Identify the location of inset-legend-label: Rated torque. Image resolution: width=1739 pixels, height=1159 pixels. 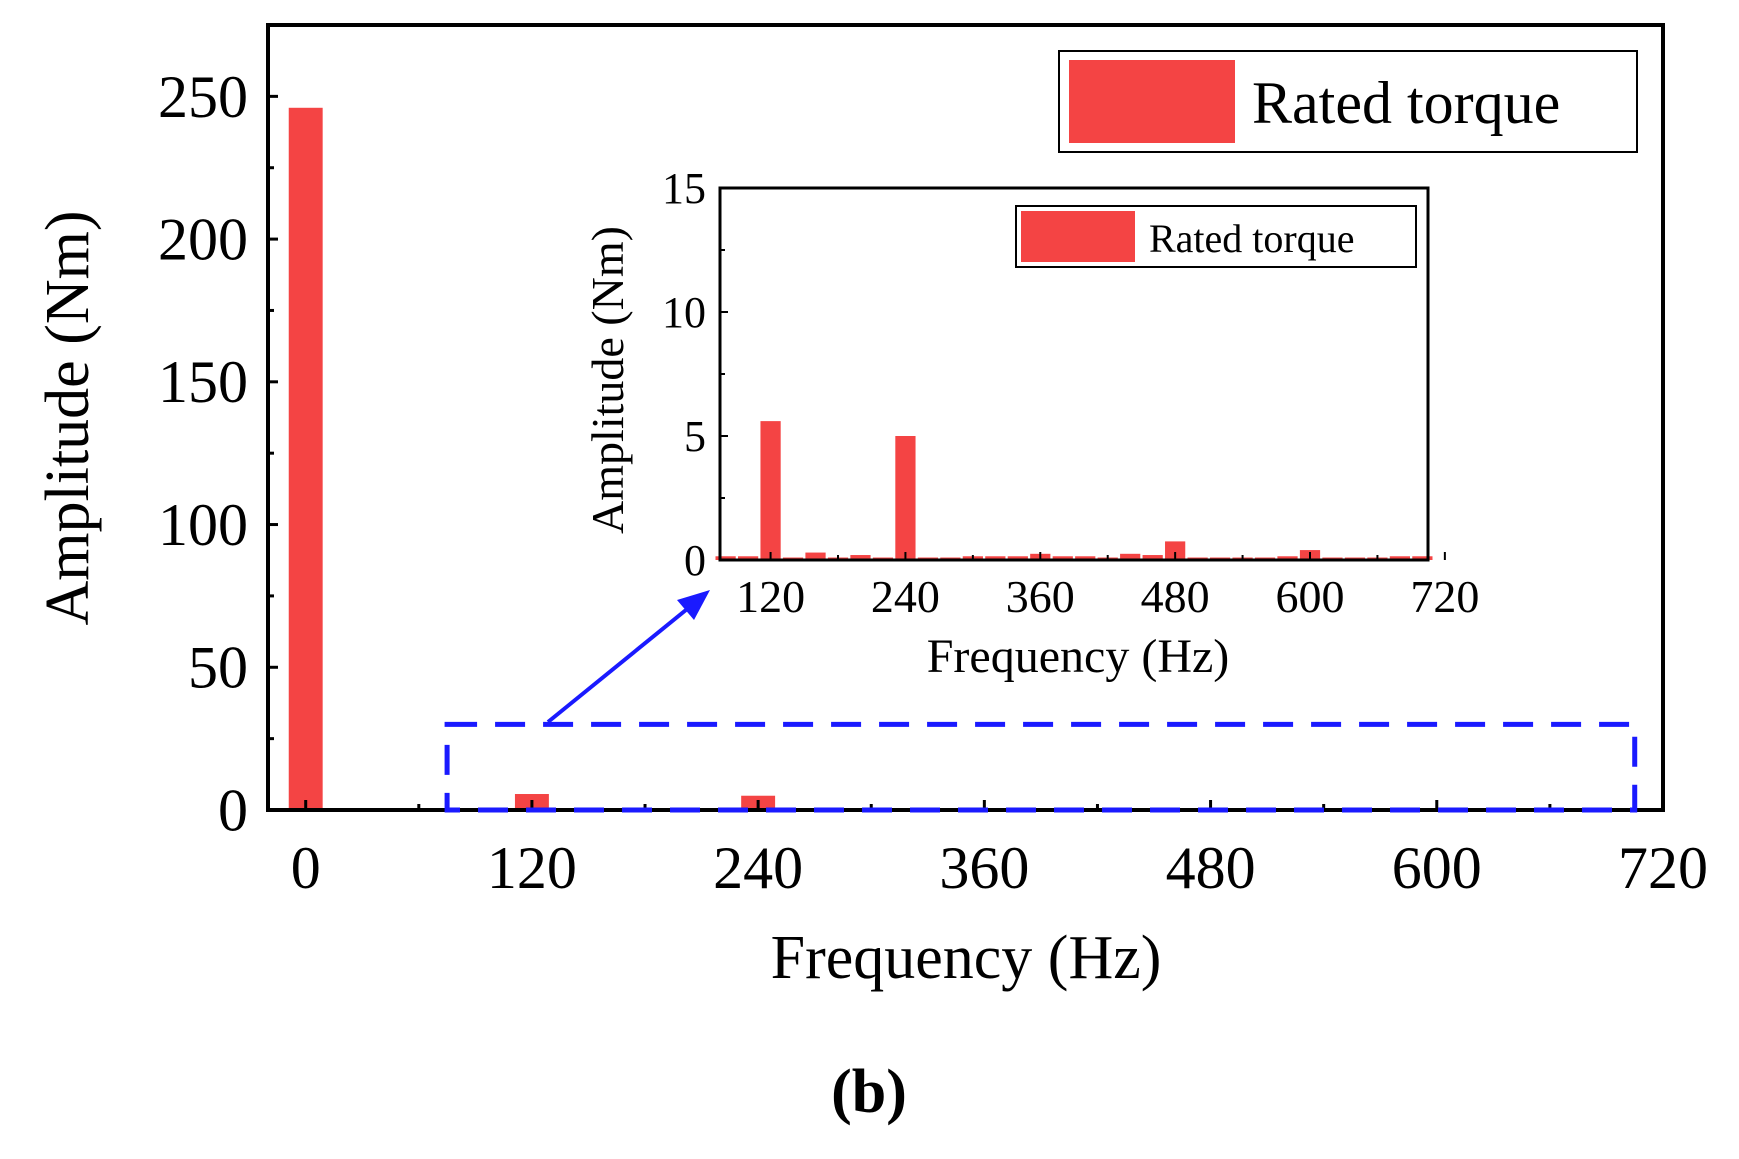
(1252, 238).